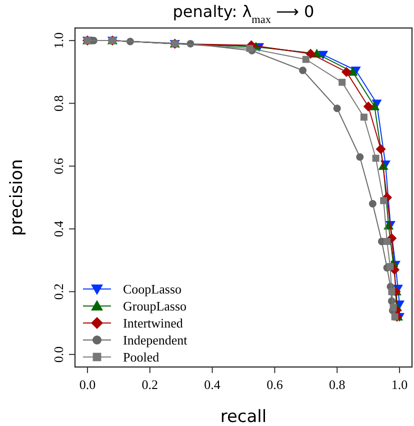 This screenshot has height=426, width=414. I want to click on y-tick-label: 0.0, so click(58, 354).